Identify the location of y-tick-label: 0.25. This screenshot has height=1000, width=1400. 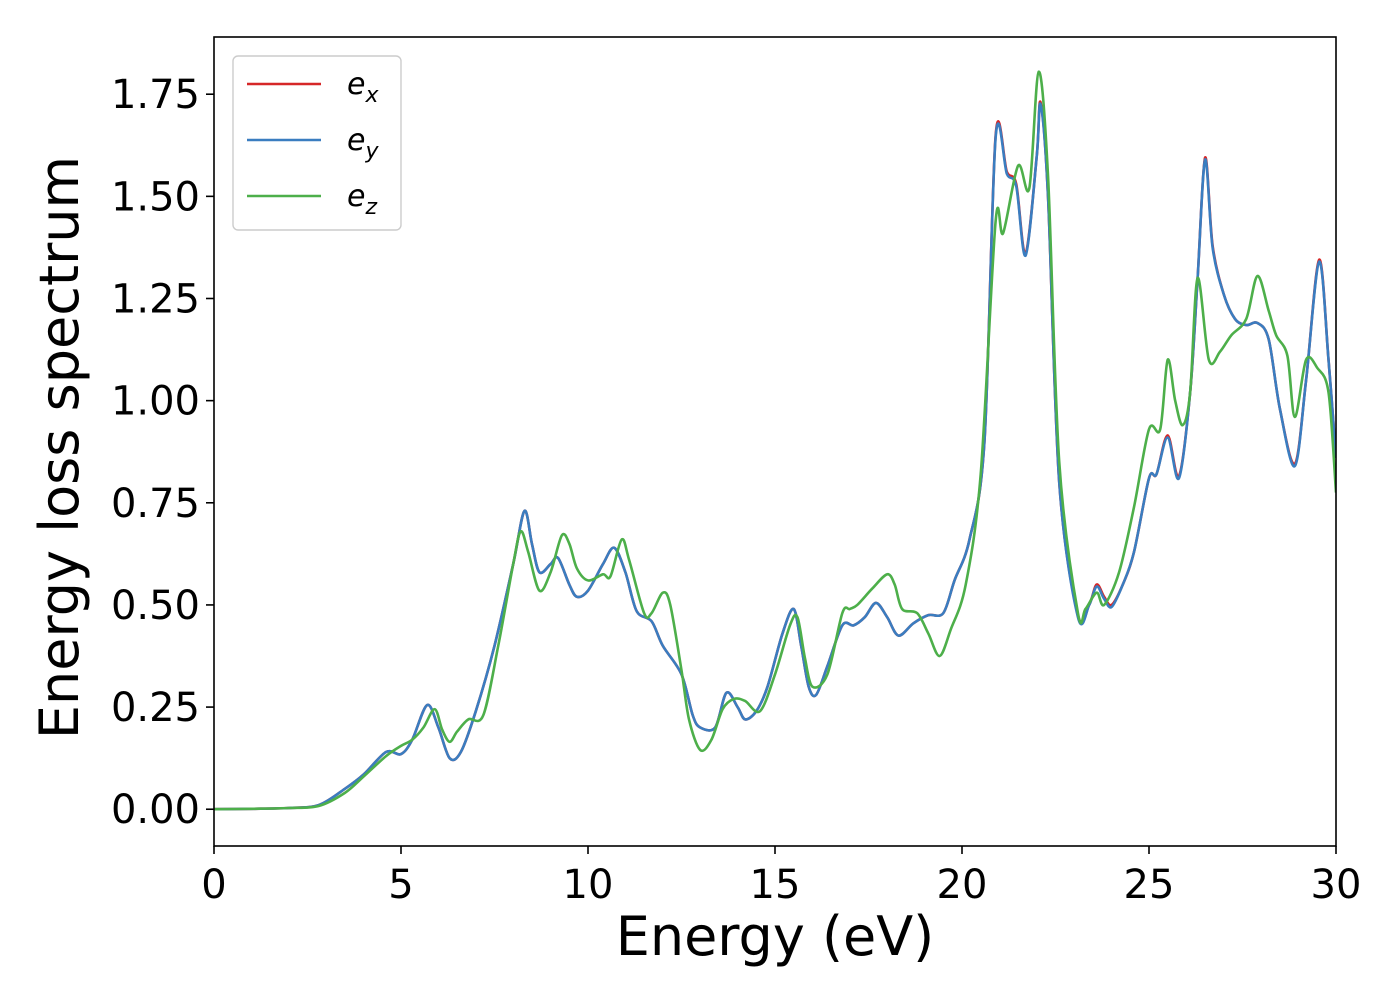
(155, 708).